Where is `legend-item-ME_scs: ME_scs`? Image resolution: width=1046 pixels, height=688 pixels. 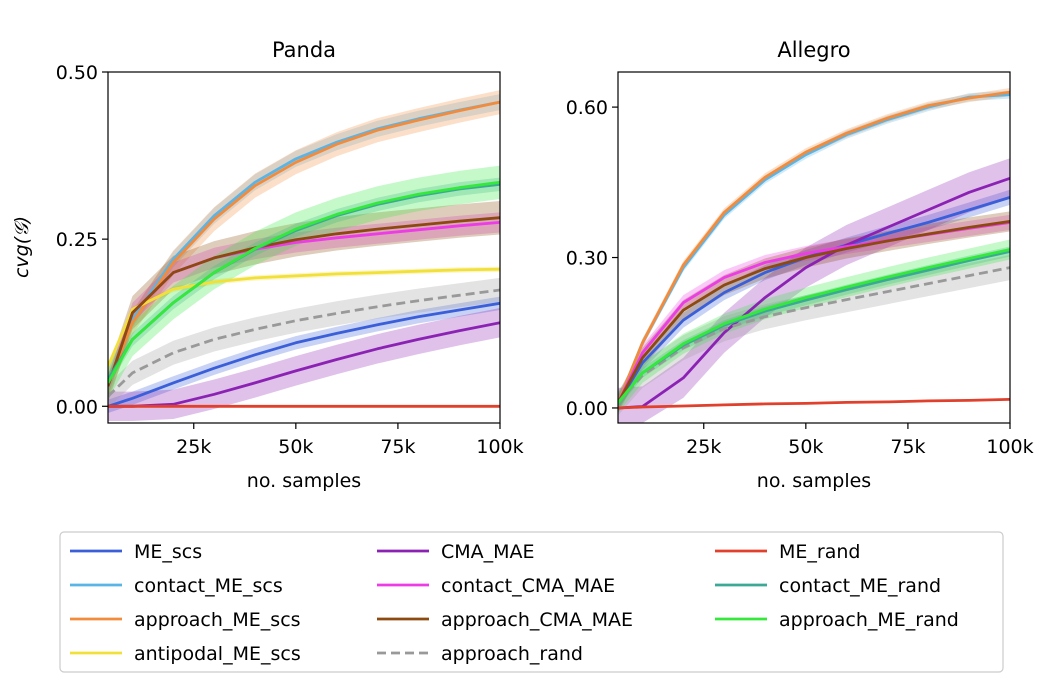 legend-item-ME_scs: ME_scs is located at coordinates (136, 552).